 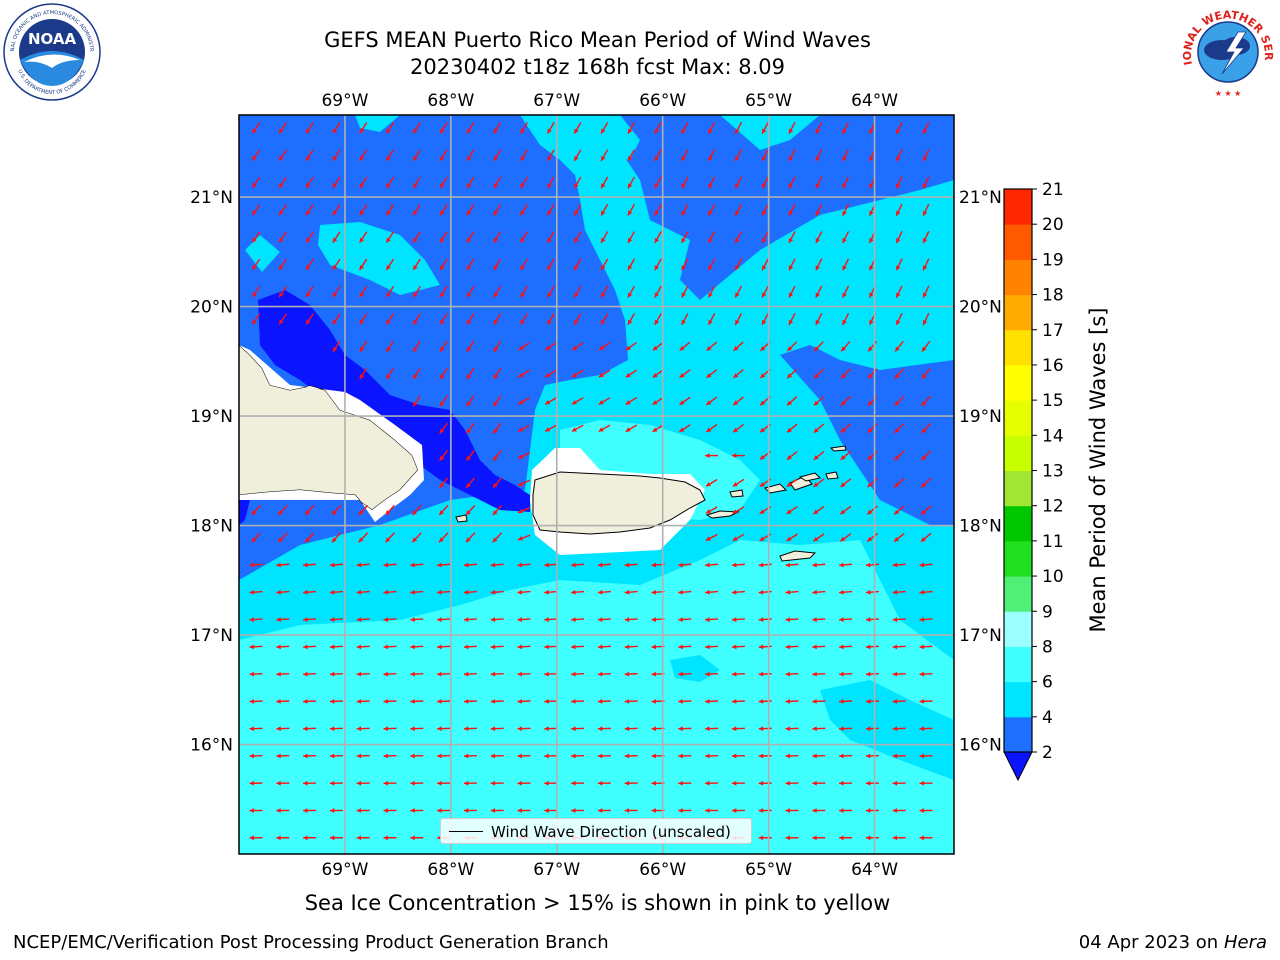 What do you see at coordinates (1018, 453) in the screenshot?
I see `colorbar-segment` at bounding box center [1018, 453].